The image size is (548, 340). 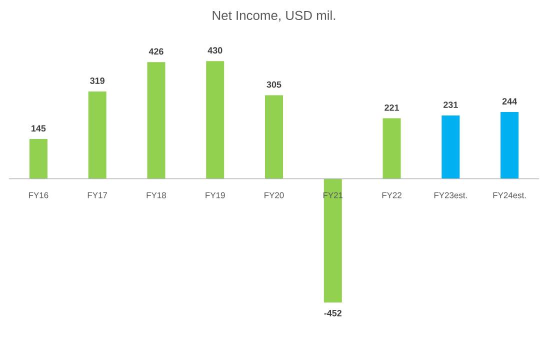 I want to click on data-label: 426, so click(x=156, y=51).